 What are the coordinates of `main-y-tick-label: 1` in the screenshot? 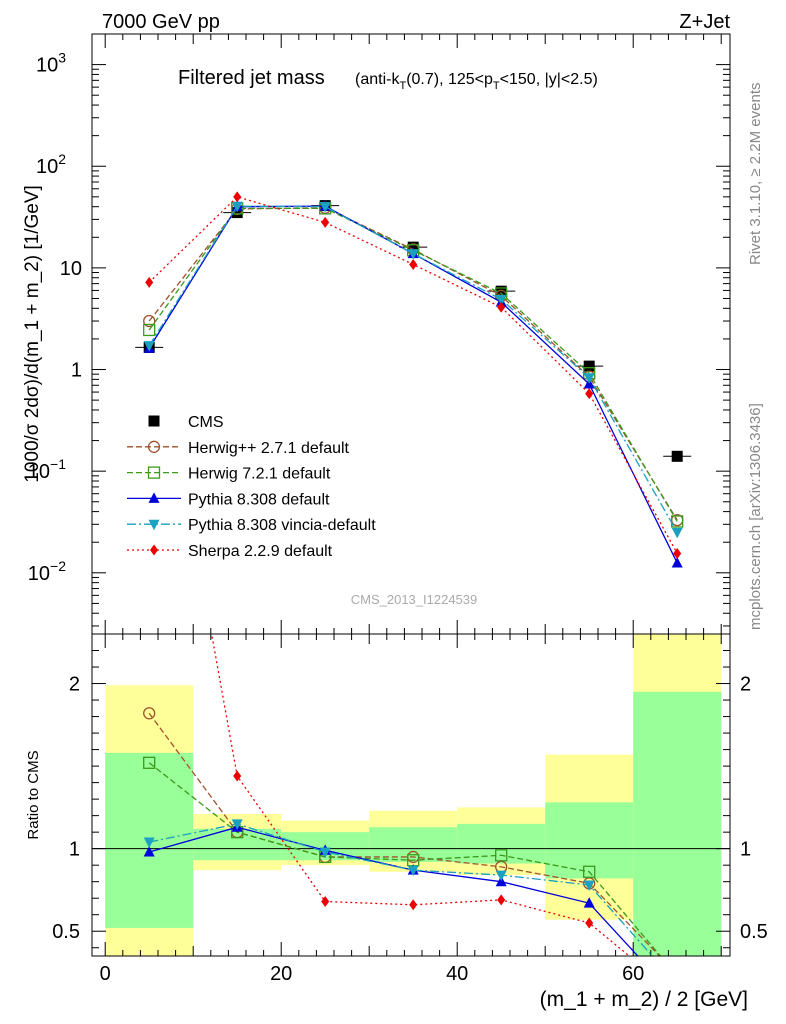 It's located at (76, 371).